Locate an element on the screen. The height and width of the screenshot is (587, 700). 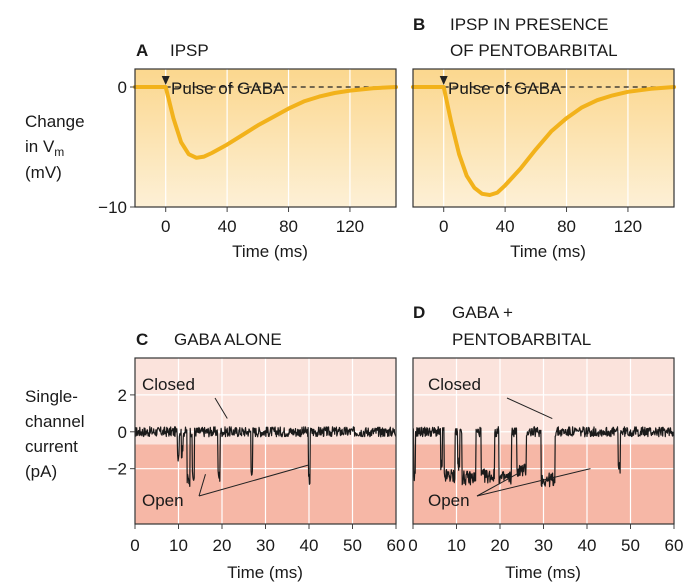
panel-a-xtick-label: 80 is located at coordinates (288, 226).